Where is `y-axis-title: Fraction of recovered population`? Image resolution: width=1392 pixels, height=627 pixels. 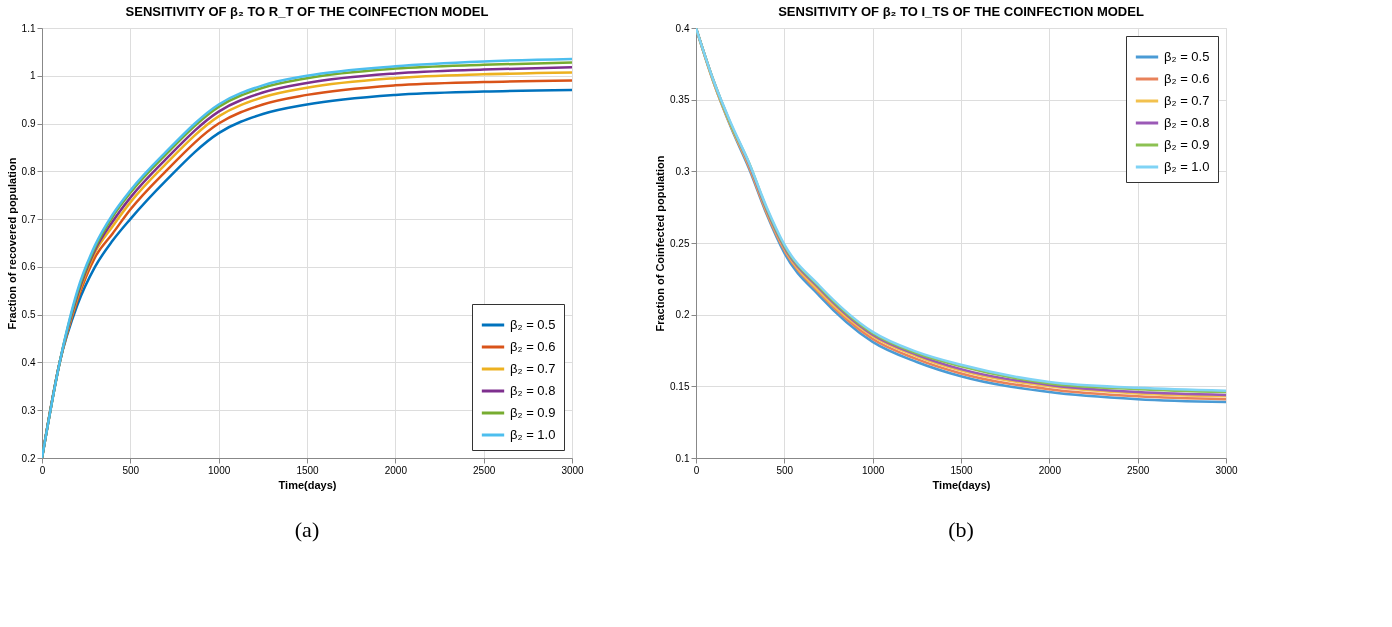
y-axis-title: Fraction of recovered population is located at coordinates (11, 243).